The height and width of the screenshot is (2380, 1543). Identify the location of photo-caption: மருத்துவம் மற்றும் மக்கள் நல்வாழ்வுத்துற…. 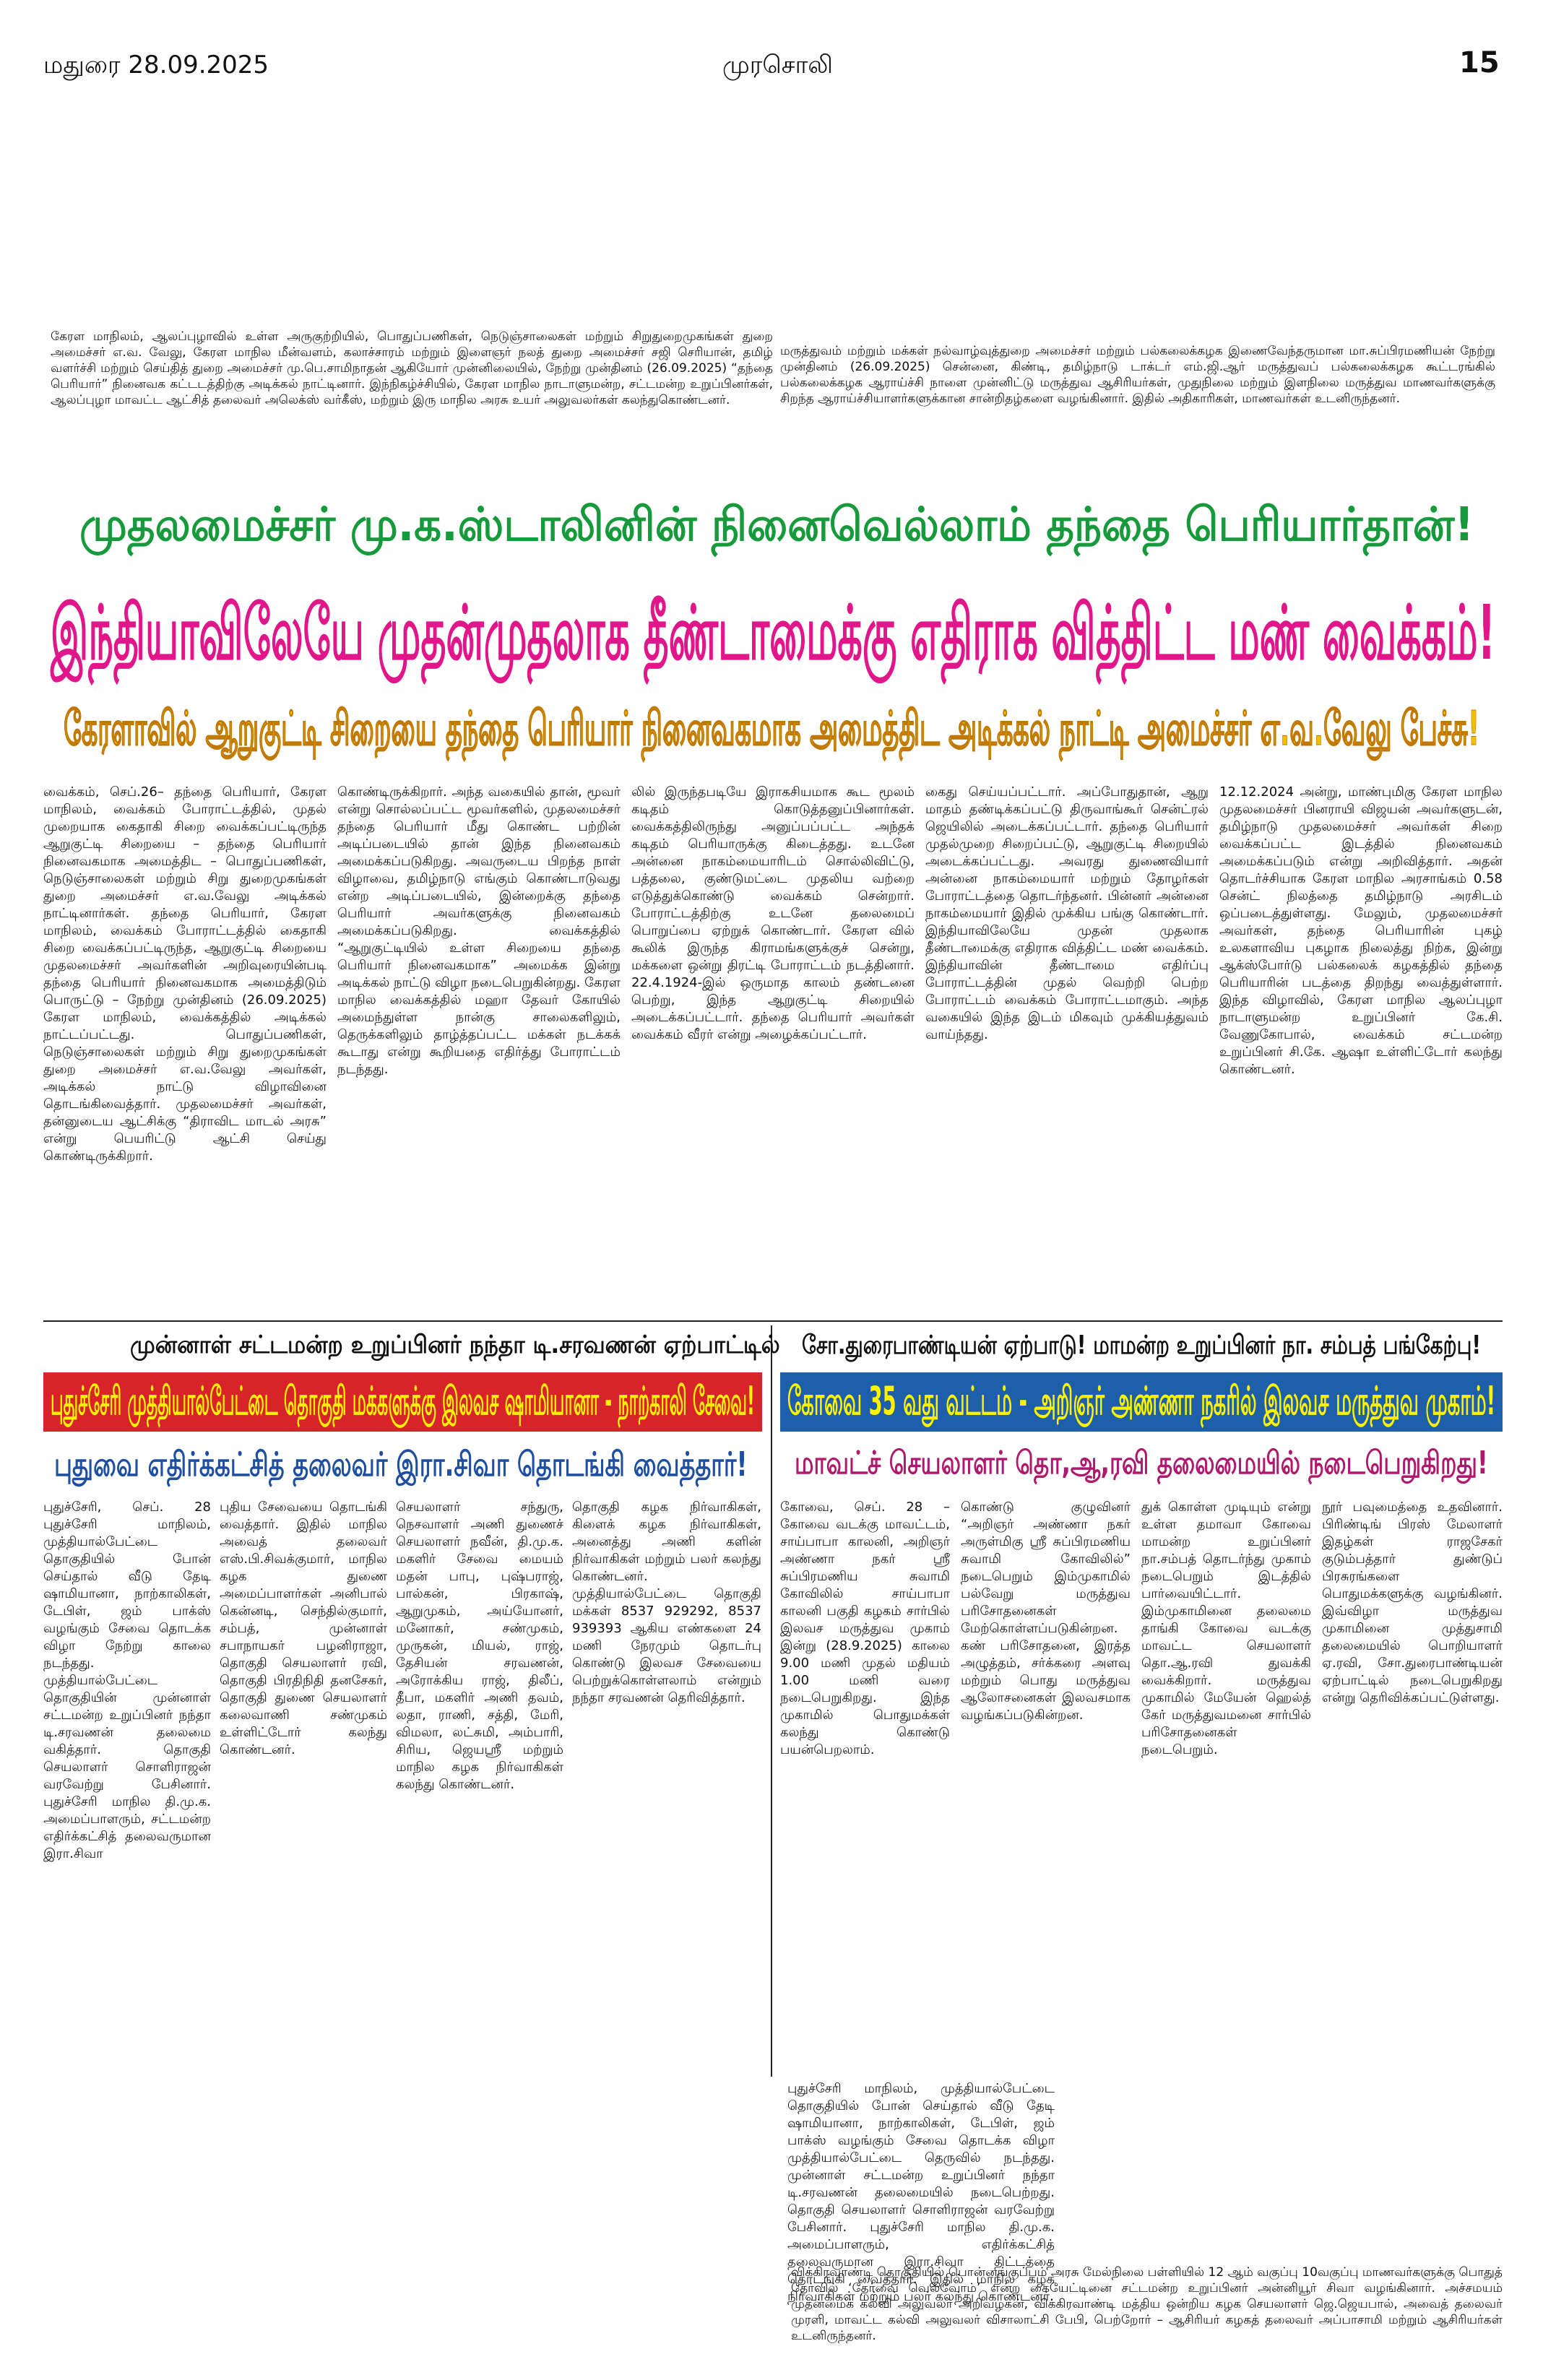
(1137, 375).